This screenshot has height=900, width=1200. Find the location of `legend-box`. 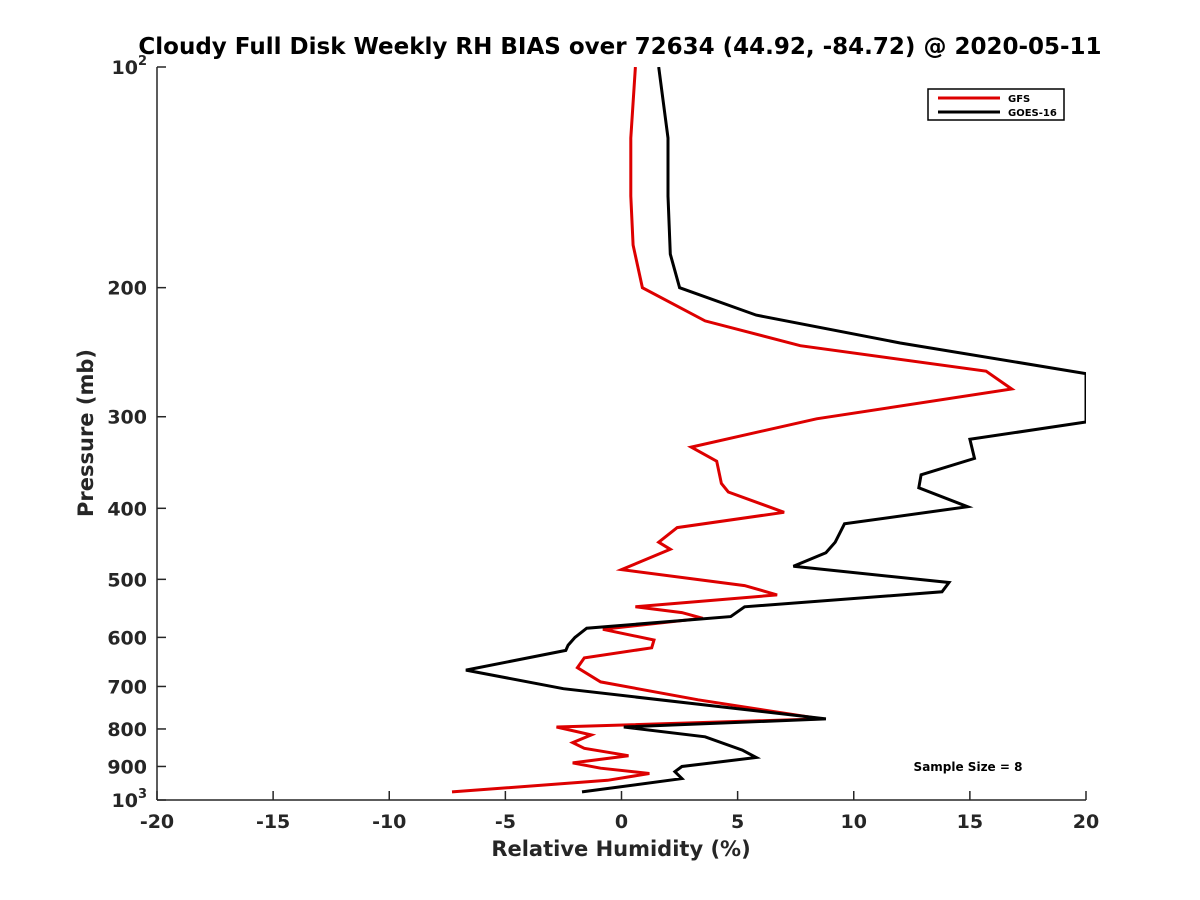

legend-box is located at coordinates (996, 104).